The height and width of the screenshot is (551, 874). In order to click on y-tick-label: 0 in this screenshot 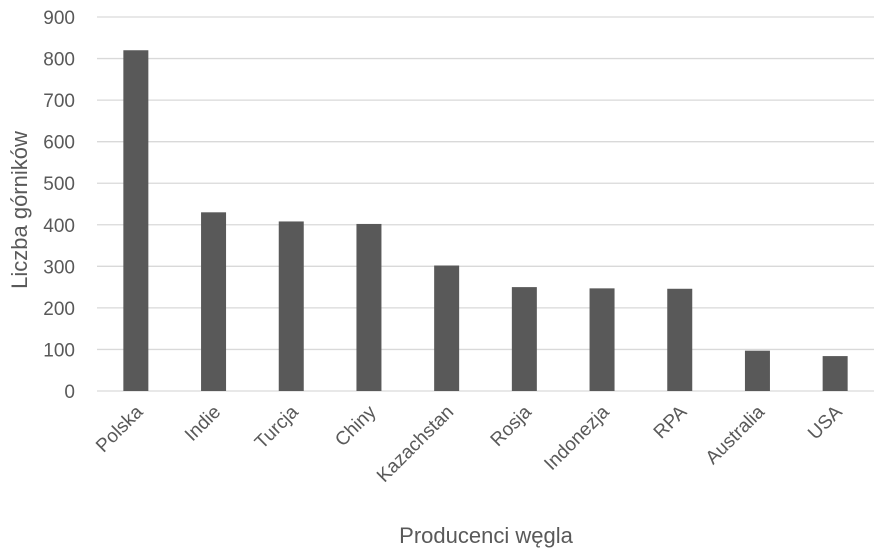, I will do `click(69, 392)`.